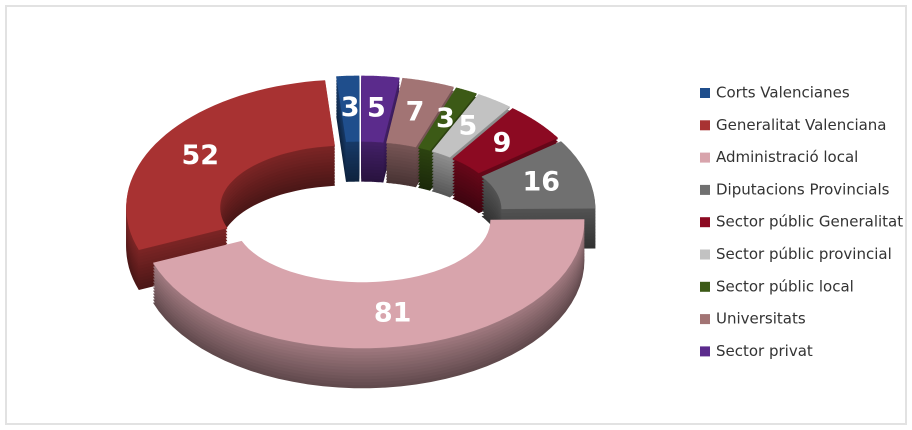  I want to click on legend-label: Sector públic provincial, so click(804, 254).